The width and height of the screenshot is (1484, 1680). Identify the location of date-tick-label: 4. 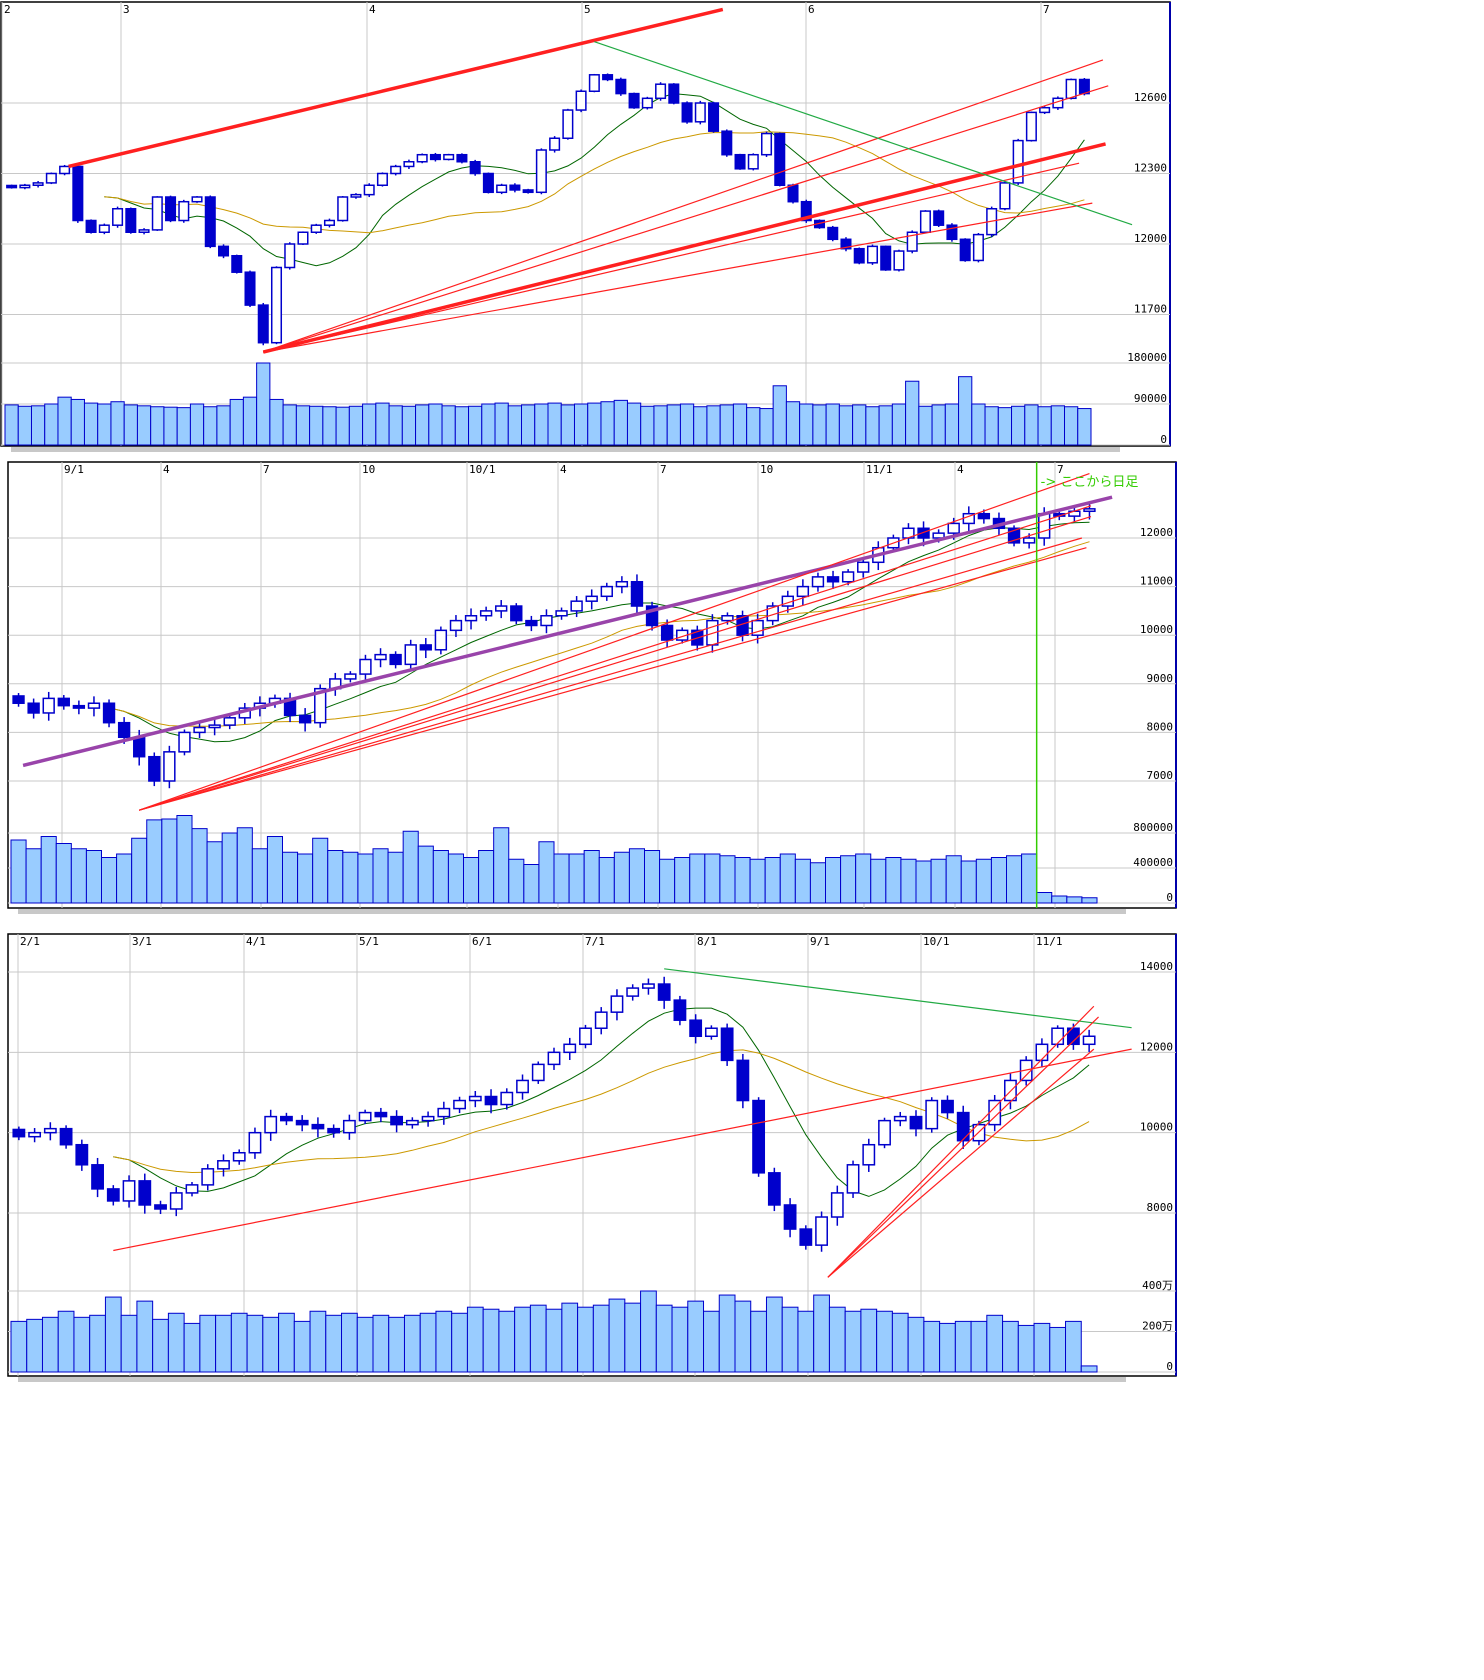
(563, 469).